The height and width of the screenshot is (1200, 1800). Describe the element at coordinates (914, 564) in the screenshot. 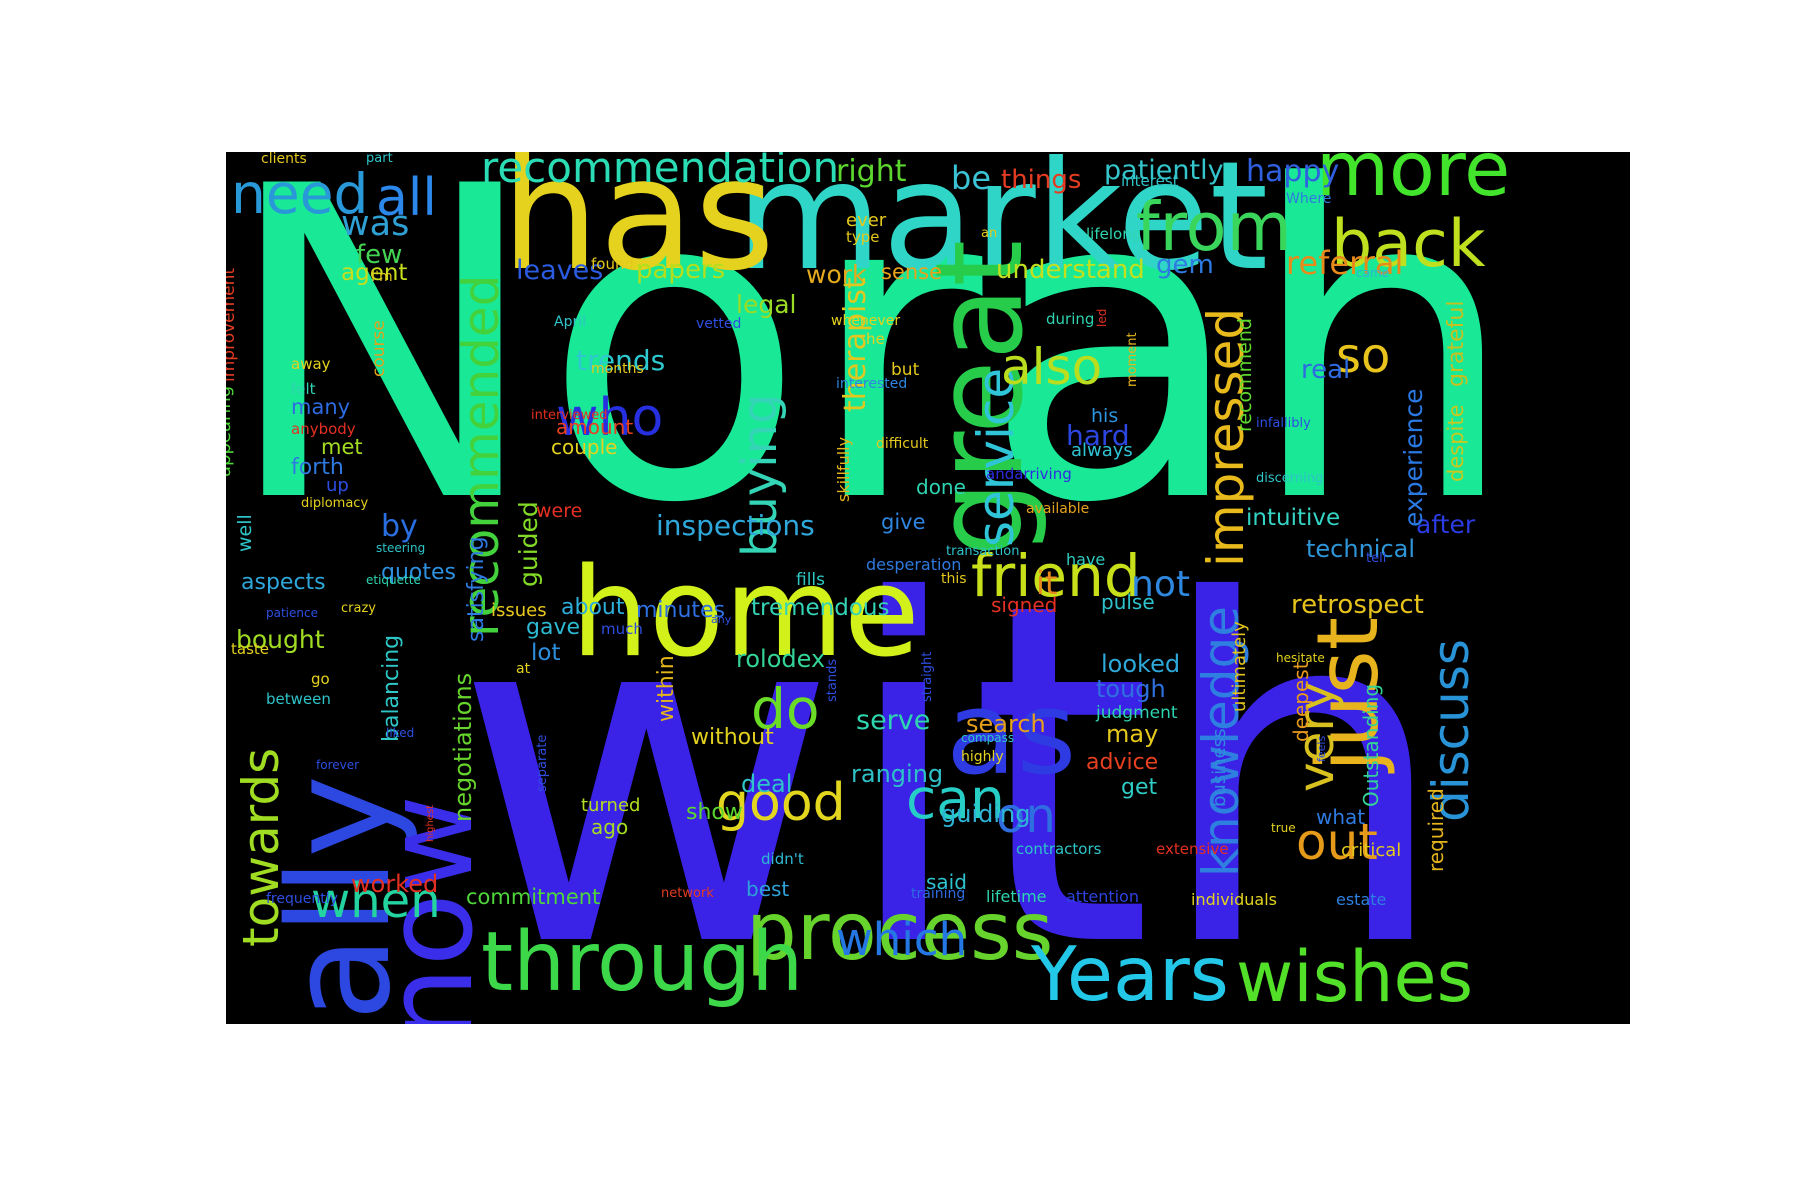

I see `cloud-word: desperation` at that location.